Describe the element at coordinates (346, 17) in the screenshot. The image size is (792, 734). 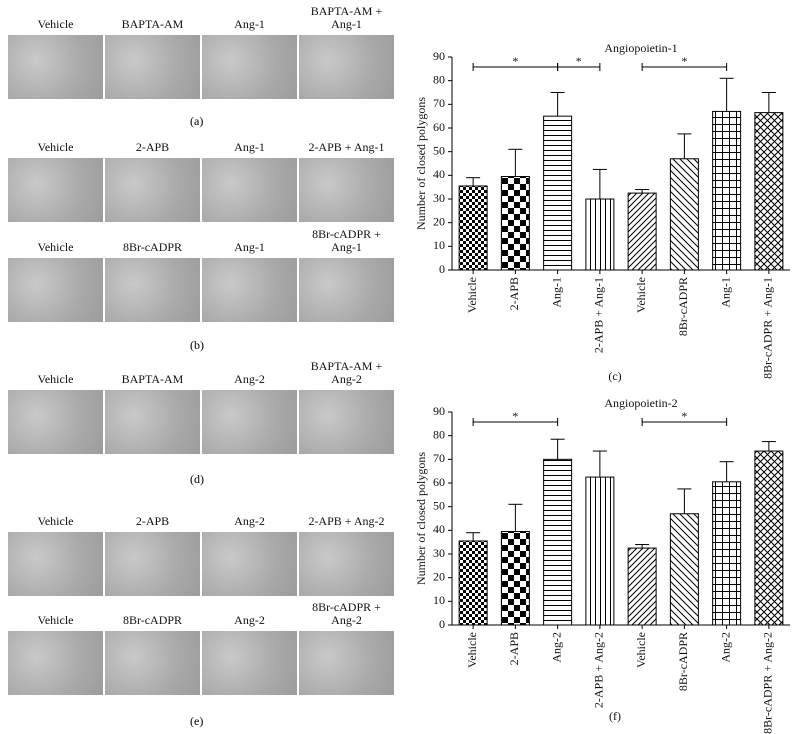
I see `condition-label: BAPTA-AM + Ang-1` at that location.